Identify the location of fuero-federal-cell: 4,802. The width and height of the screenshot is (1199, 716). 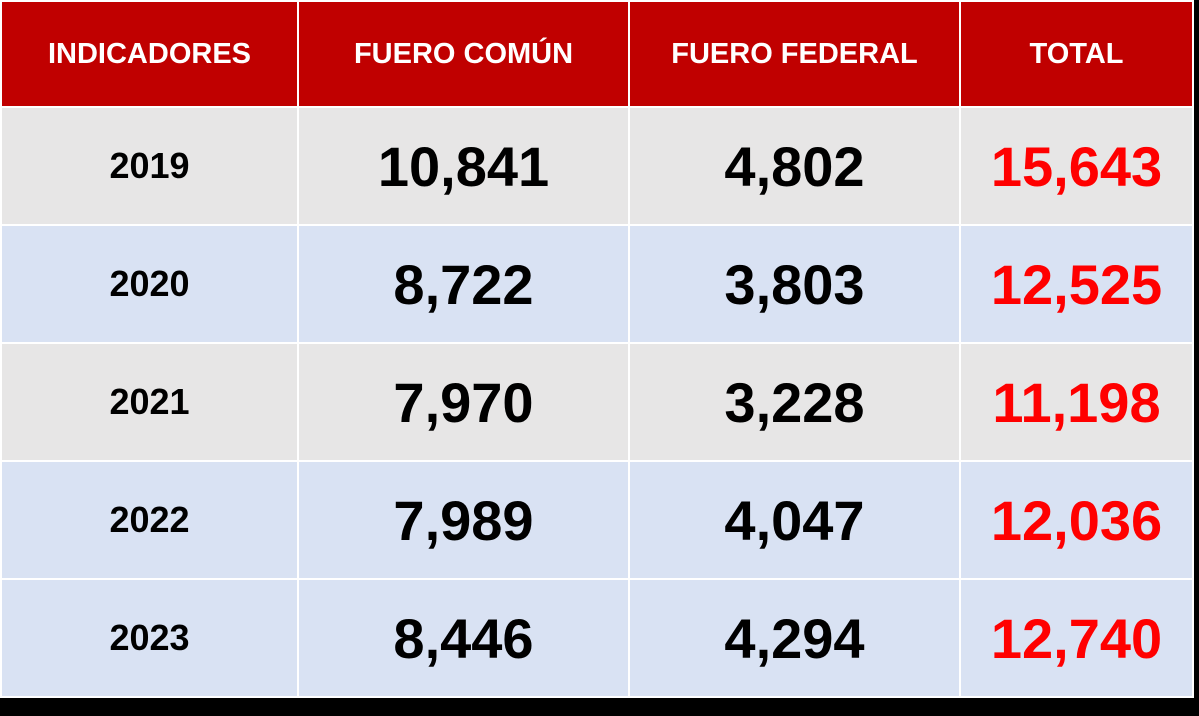
(794, 166).